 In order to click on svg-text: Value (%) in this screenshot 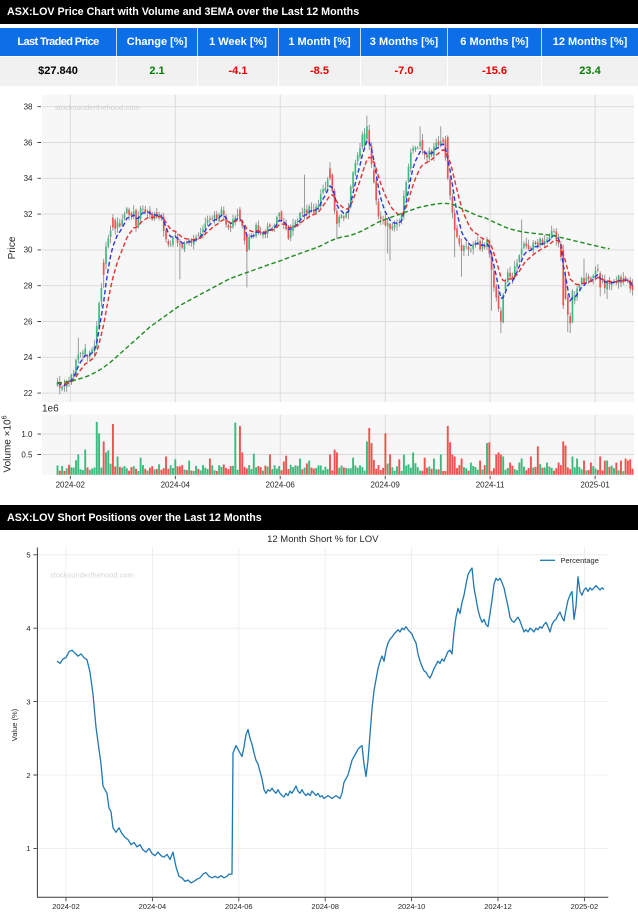, I will do `click(14, 724)`.